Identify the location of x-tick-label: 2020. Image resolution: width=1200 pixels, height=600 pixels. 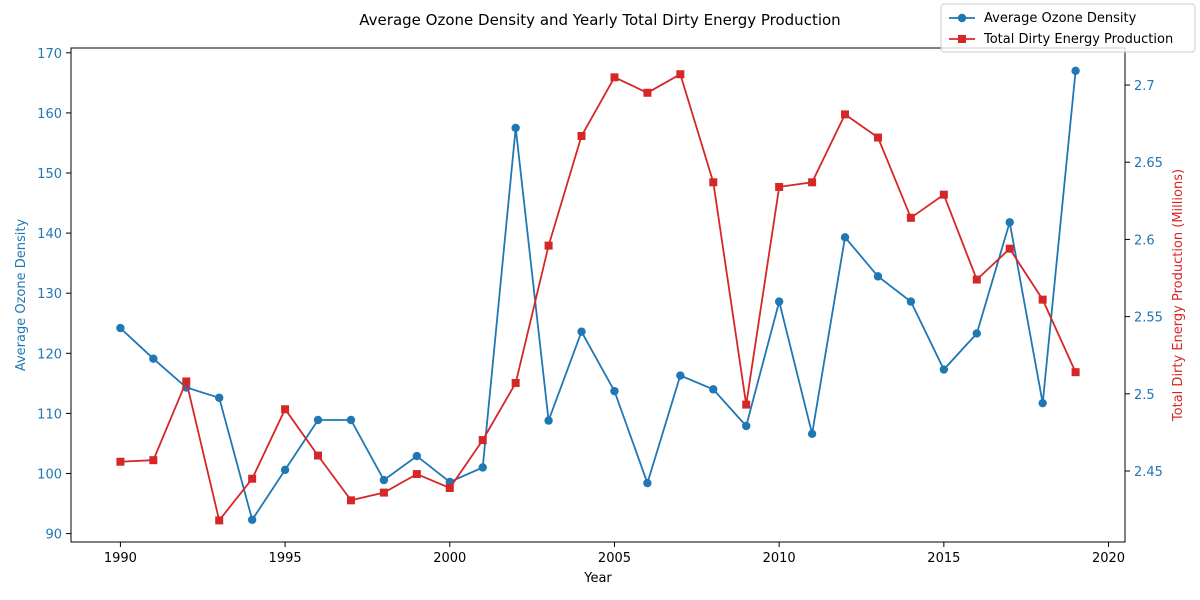
(1108, 558).